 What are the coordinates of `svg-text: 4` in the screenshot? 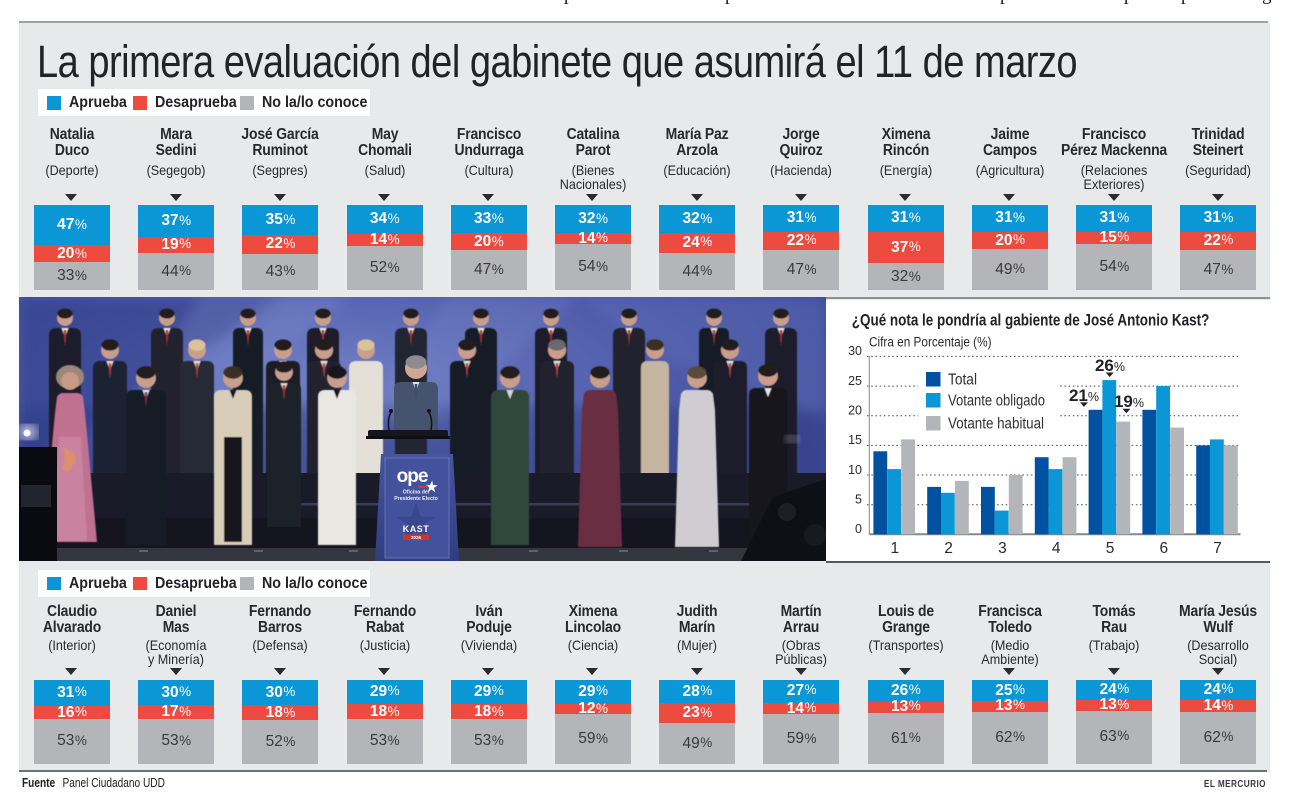 It's located at (1056, 548).